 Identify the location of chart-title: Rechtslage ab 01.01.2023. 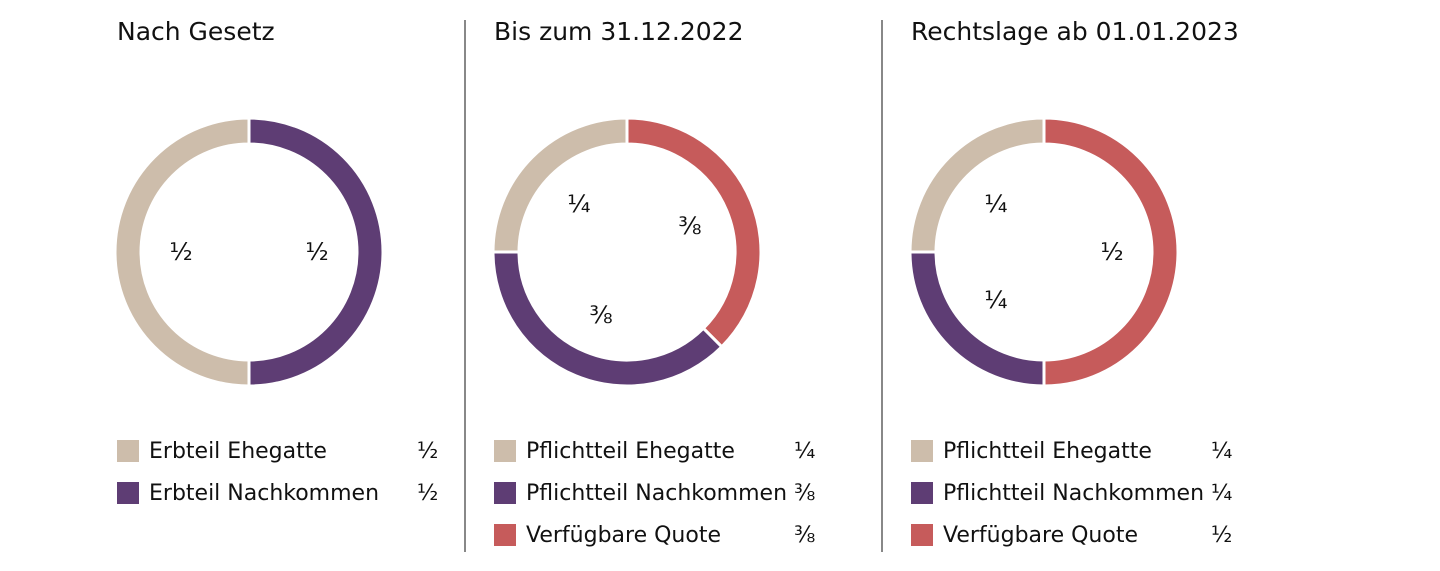
(1075, 31).